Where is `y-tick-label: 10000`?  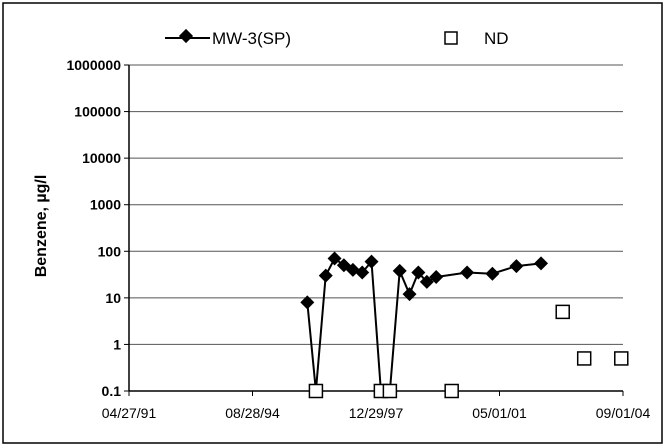
y-tick-label: 10000 is located at coordinates (101, 158).